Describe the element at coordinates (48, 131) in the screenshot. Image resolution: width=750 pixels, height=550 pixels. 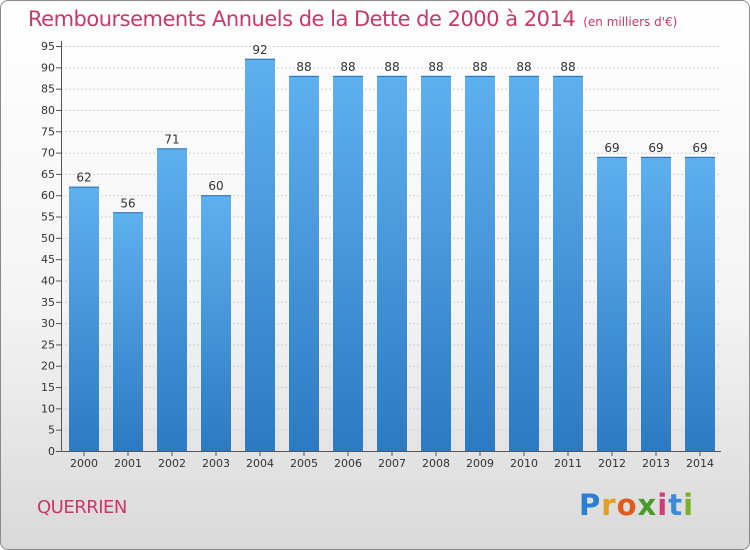
I see `y-tick-label: 75` at that location.